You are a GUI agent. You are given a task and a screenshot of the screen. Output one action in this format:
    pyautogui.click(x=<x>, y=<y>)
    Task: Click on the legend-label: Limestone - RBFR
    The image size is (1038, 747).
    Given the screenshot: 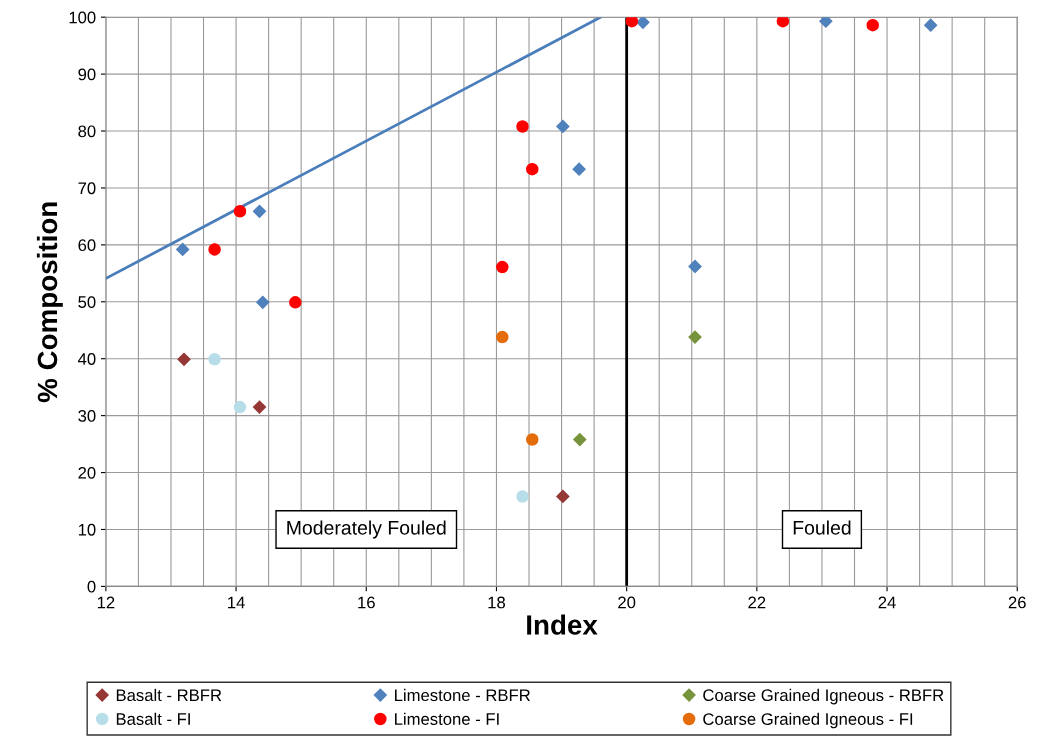 What is the action you would take?
    pyautogui.click(x=462, y=695)
    